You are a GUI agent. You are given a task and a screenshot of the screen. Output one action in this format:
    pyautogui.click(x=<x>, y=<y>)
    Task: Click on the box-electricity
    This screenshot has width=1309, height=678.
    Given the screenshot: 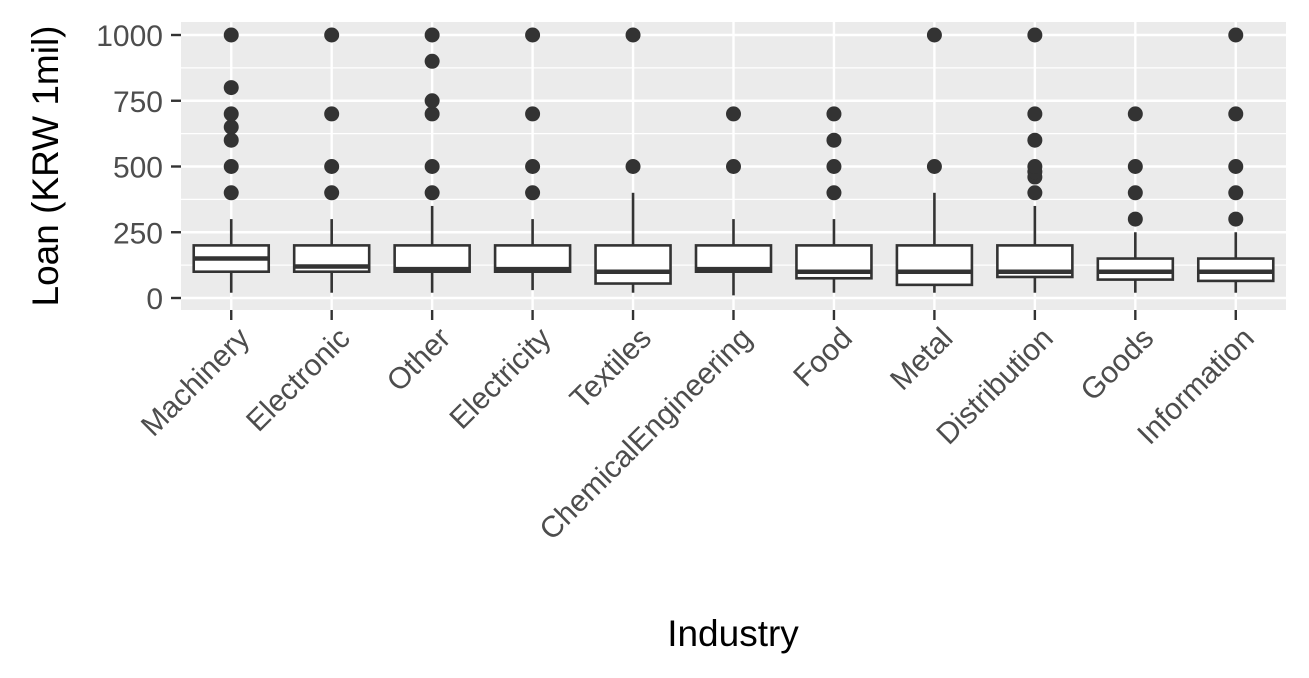 What is the action you would take?
    pyautogui.click(x=532, y=159)
    